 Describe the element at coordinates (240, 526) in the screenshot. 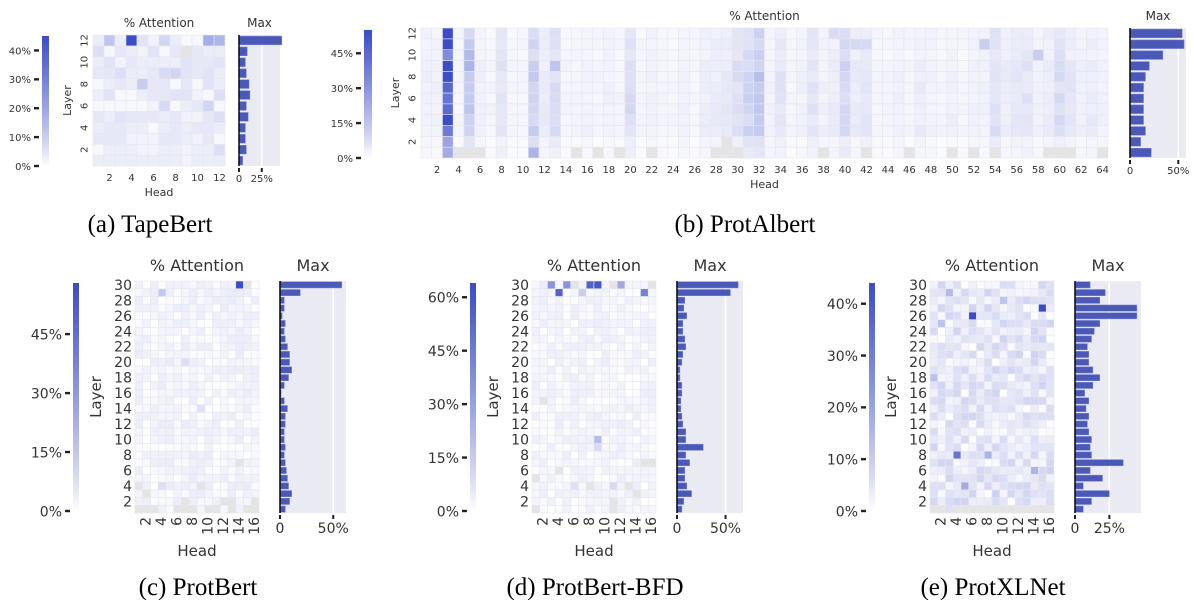

I see `x-tick-label: 14` at that location.